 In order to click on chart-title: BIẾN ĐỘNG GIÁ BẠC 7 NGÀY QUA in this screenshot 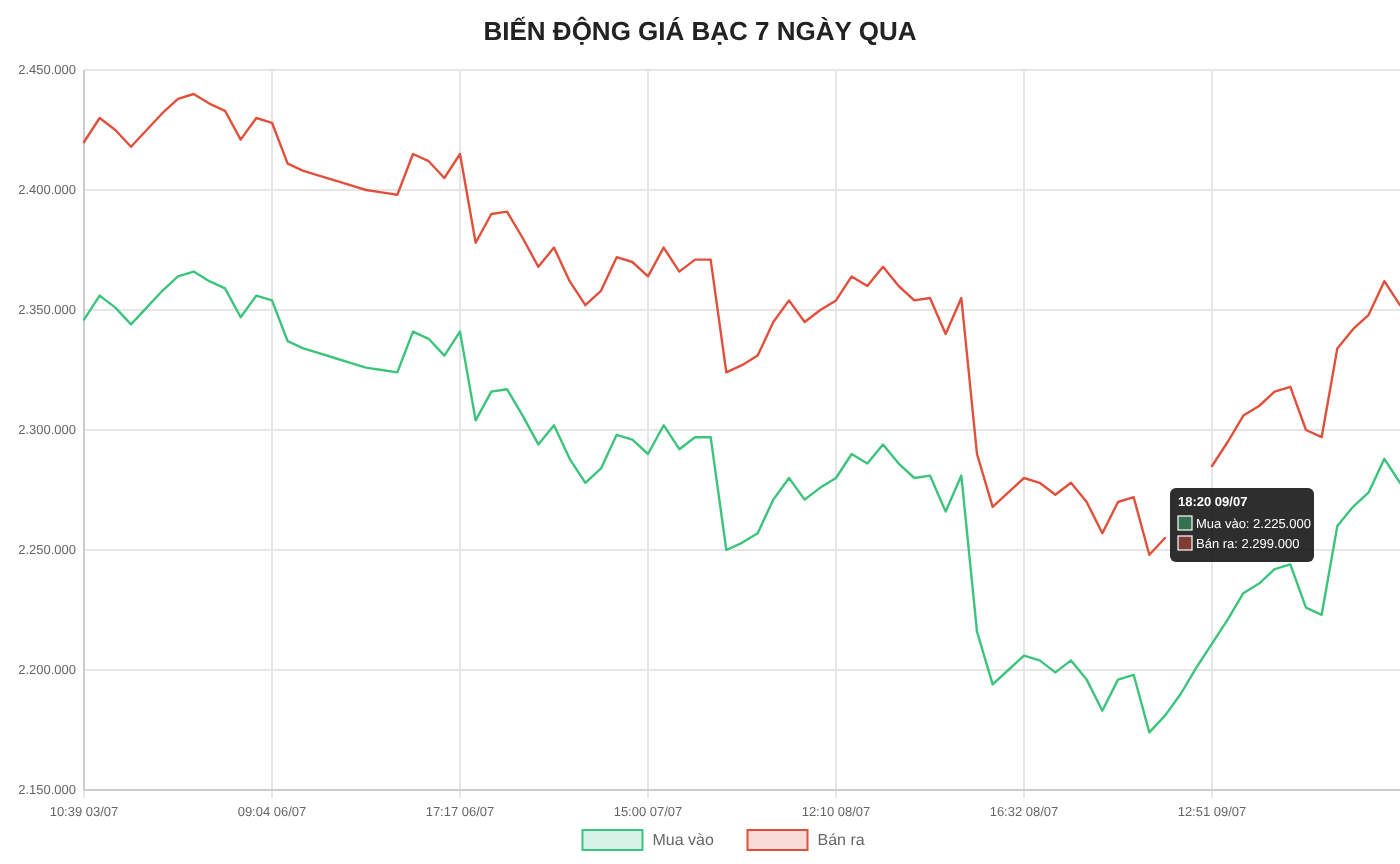, I will do `click(700, 31)`.